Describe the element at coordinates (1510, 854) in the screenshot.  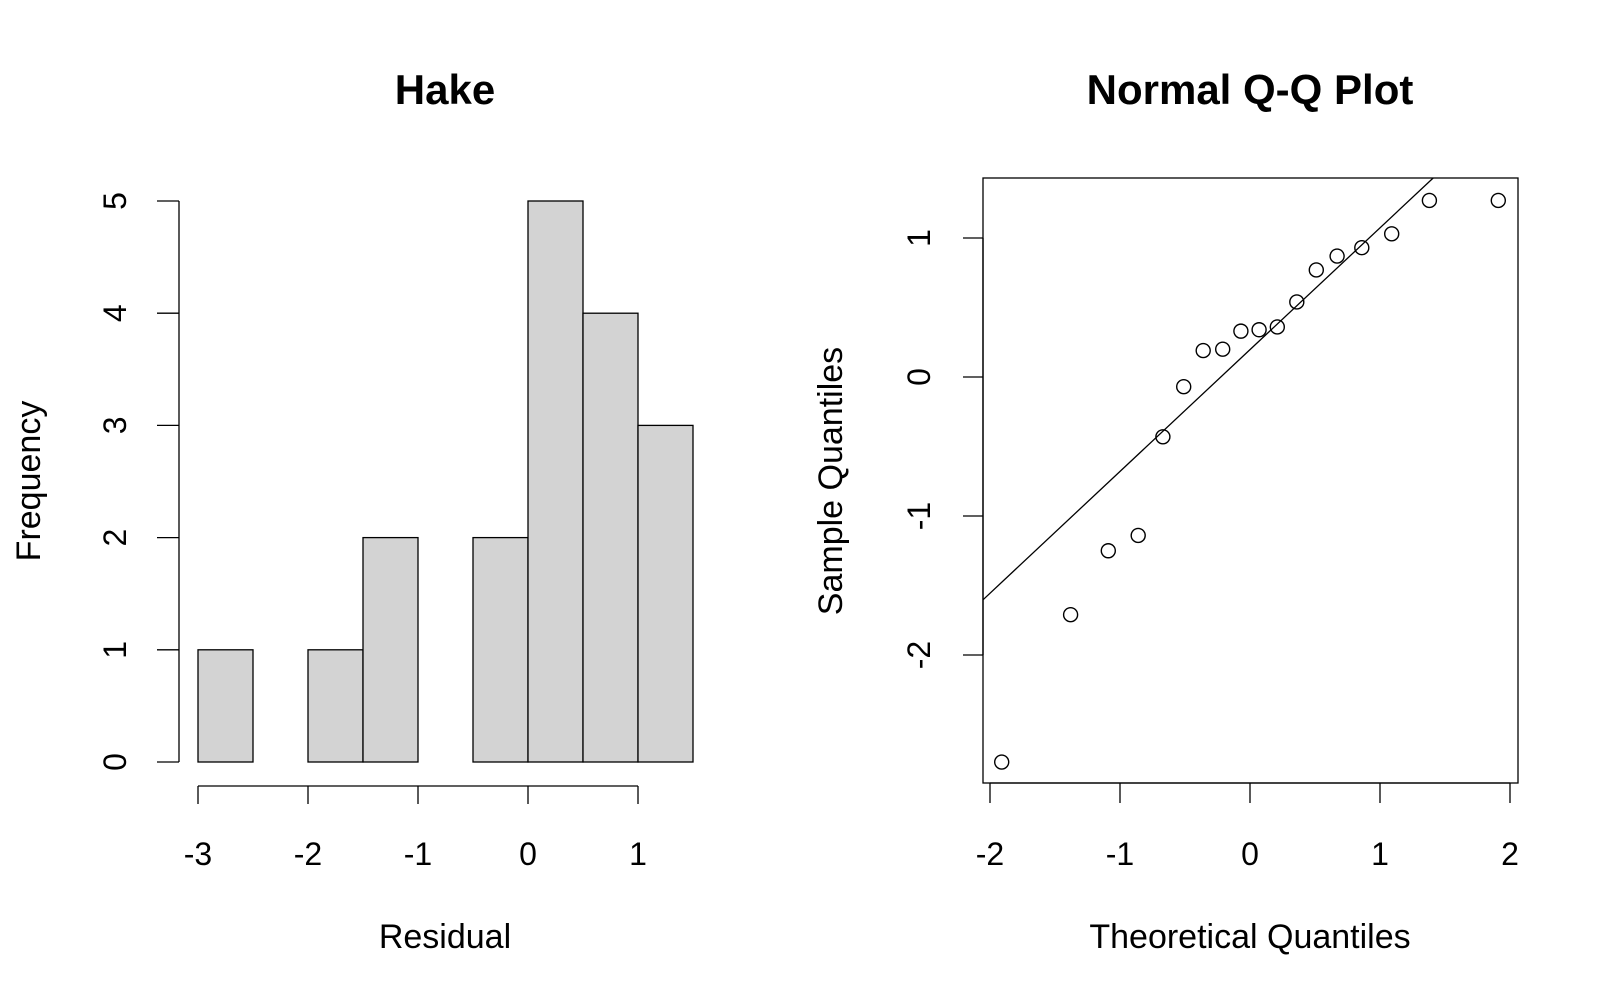
I see `qq-x-tick-label: 2` at that location.